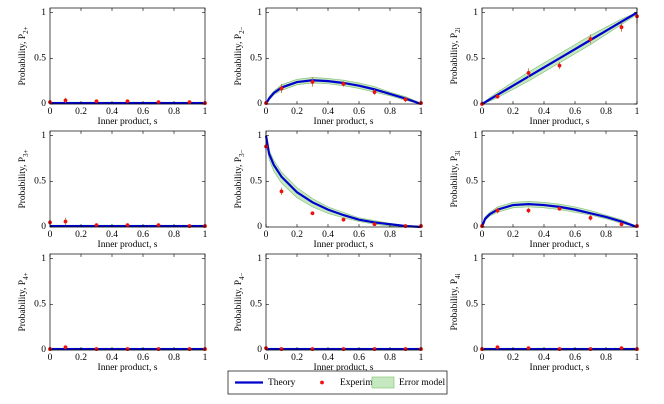  Describe the element at coordinates (239, 178) in the screenshot. I see `y-axis-label: Probability, P3−` at that location.